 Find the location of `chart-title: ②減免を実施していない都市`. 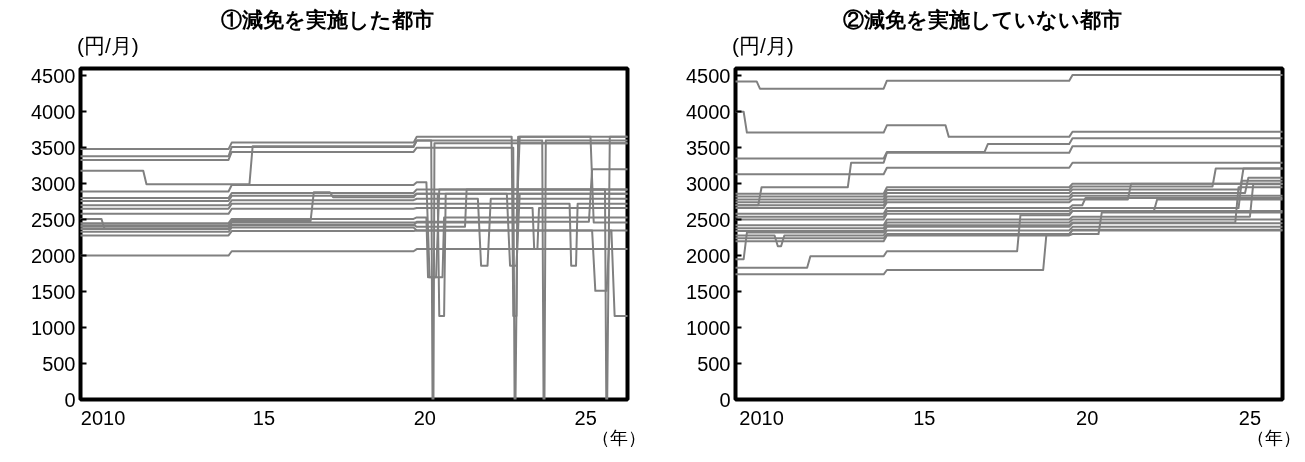

chart-title: ②減免を実施していない都市 is located at coordinates (982, 20).